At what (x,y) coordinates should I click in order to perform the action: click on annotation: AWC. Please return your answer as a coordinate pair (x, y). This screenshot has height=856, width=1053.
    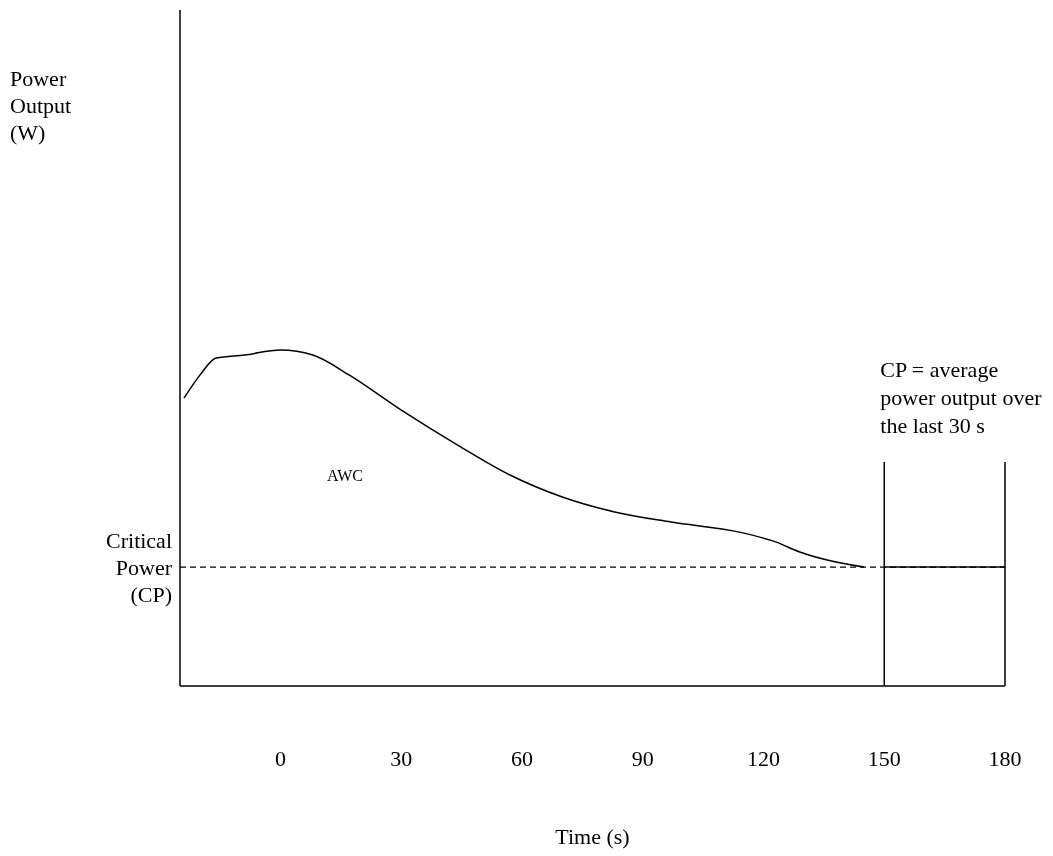
    Looking at the image, I should click on (345, 476).